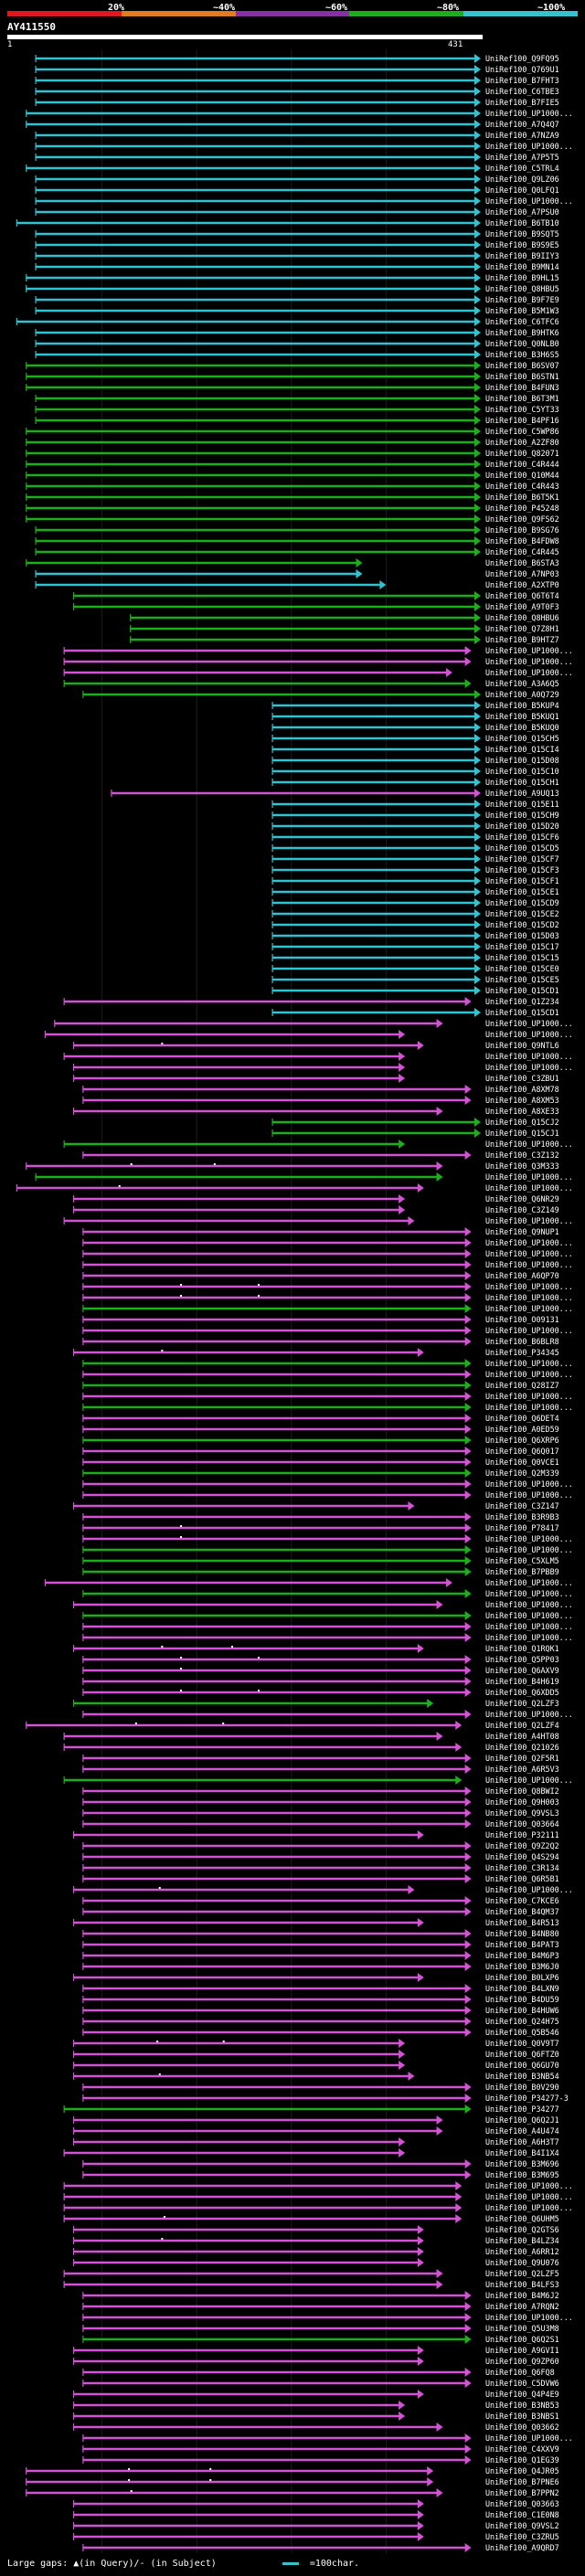 The height and width of the screenshot is (2576, 585). Describe the element at coordinates (522, 354) in the screenshot. I see `hit-label: UniRef100_B3H6S5` at that location.